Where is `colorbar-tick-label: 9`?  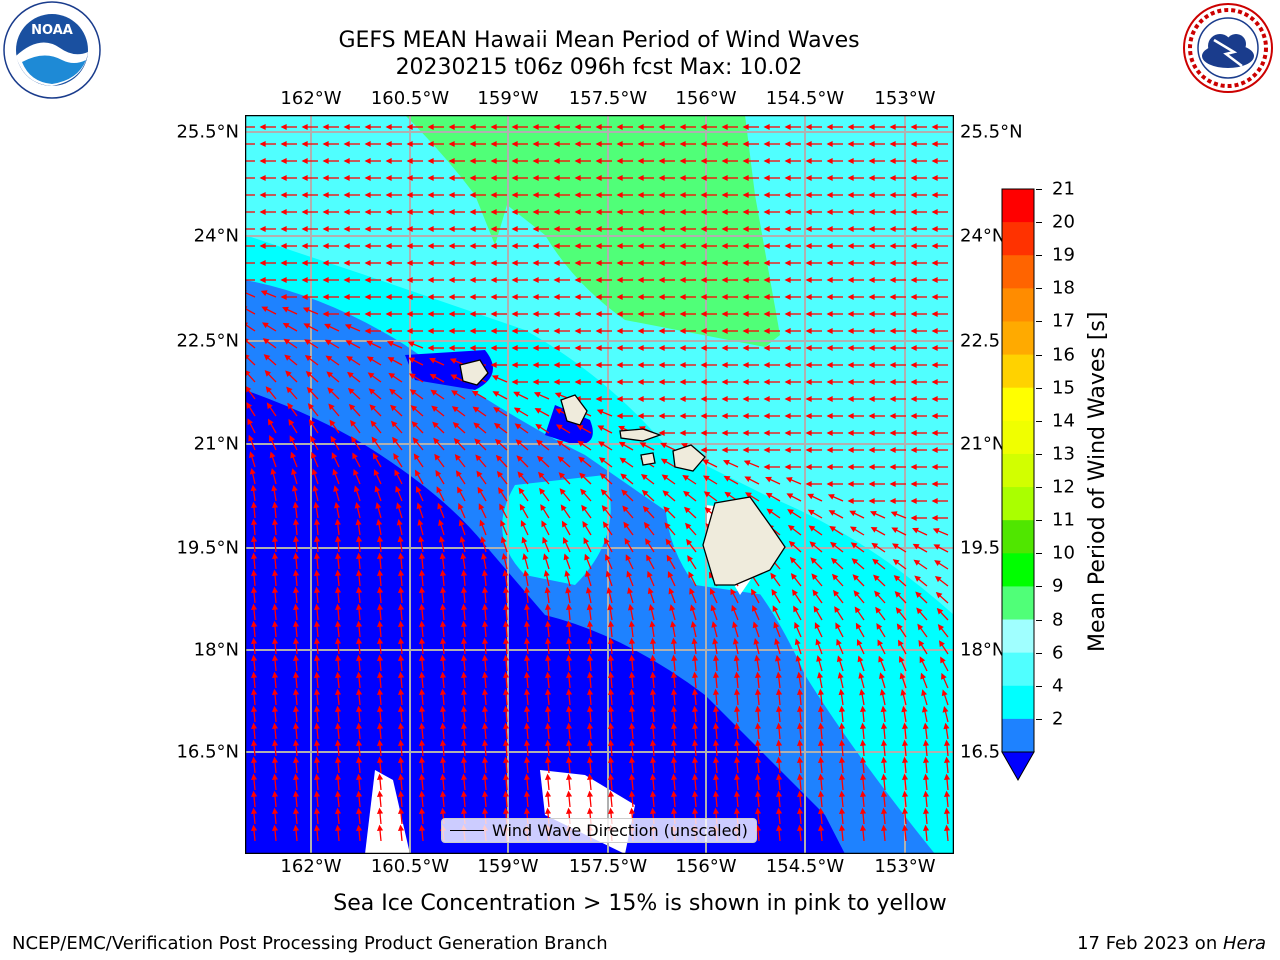 colorbar-tick-label: 9 is located at coordinates (1058, 586).